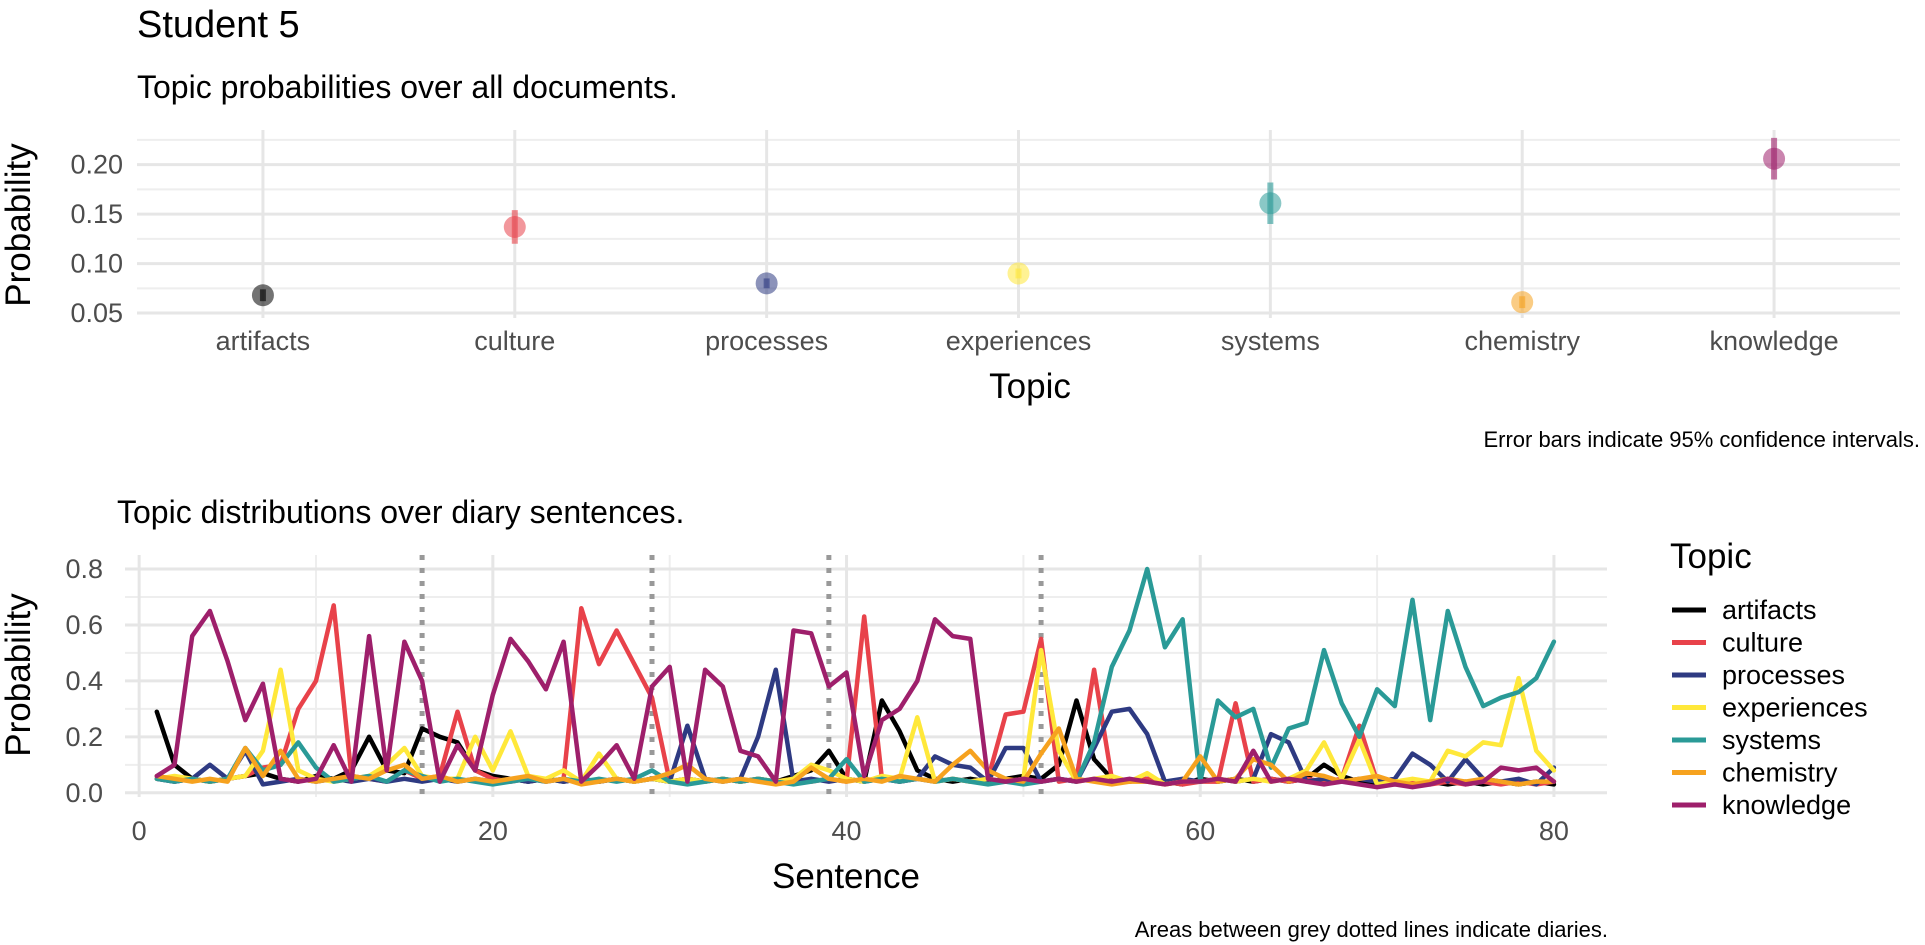 The image size is (1925, 945). Describe the element at coordinates (1769, 610) in the screenshot. I see `legend-label-artifacts: artifacts` at that location.